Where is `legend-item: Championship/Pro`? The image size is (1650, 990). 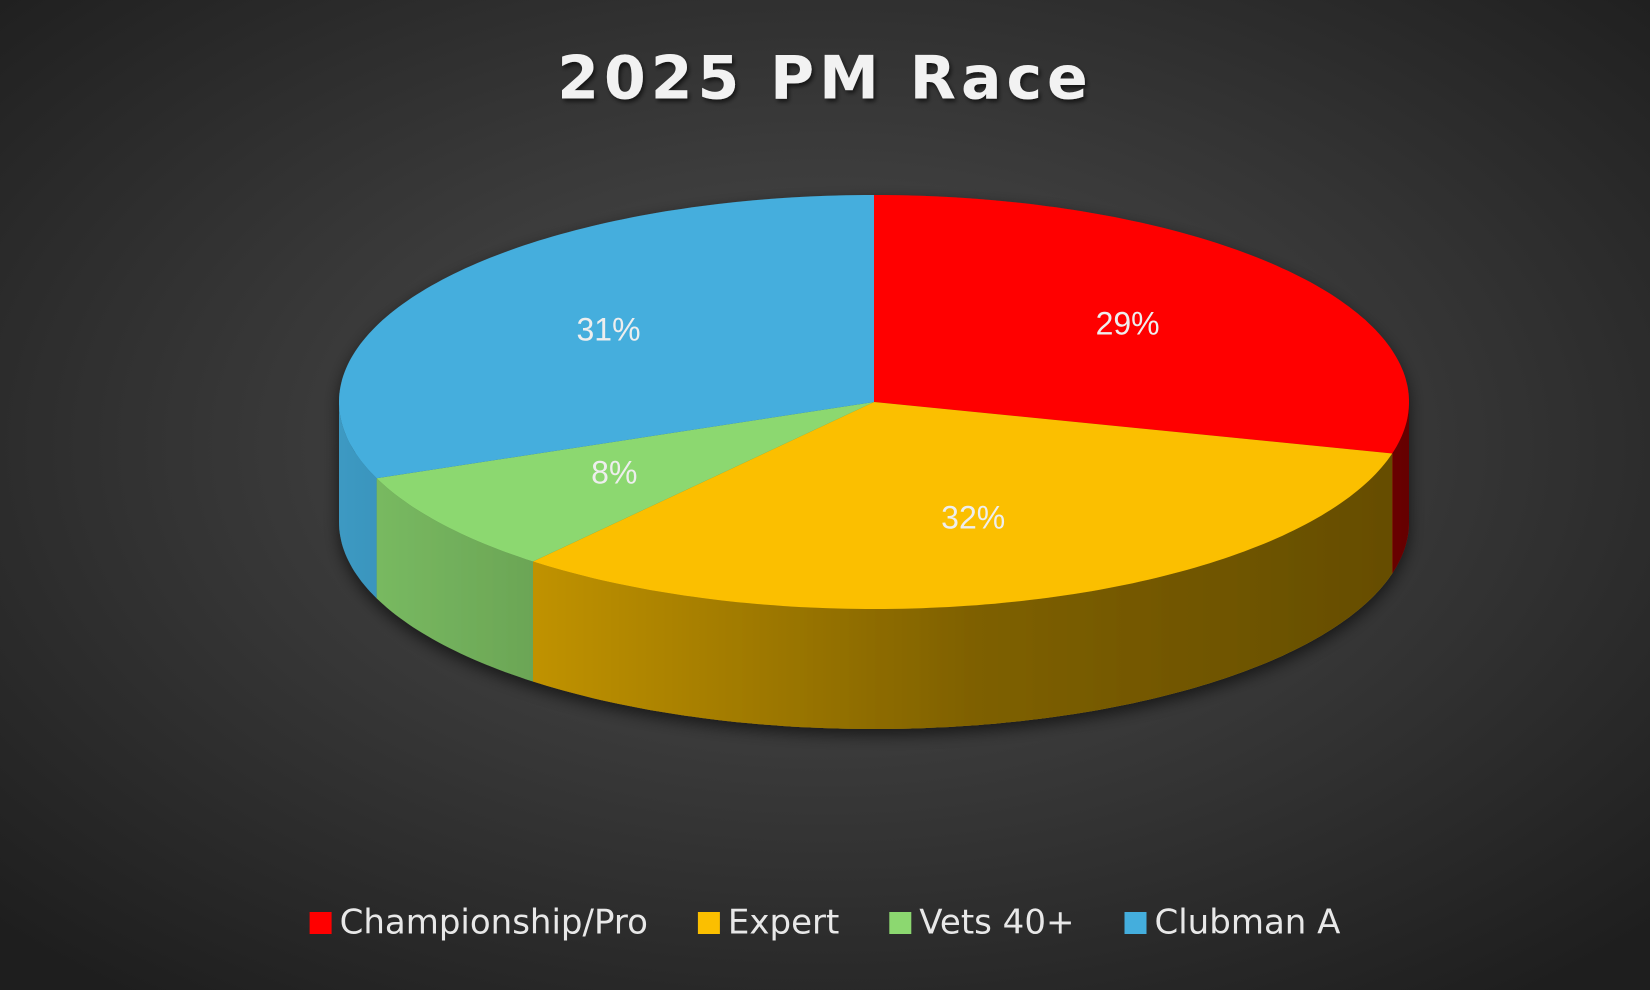
legend-item: Championship/Pro is located at coordinates (478, 923).